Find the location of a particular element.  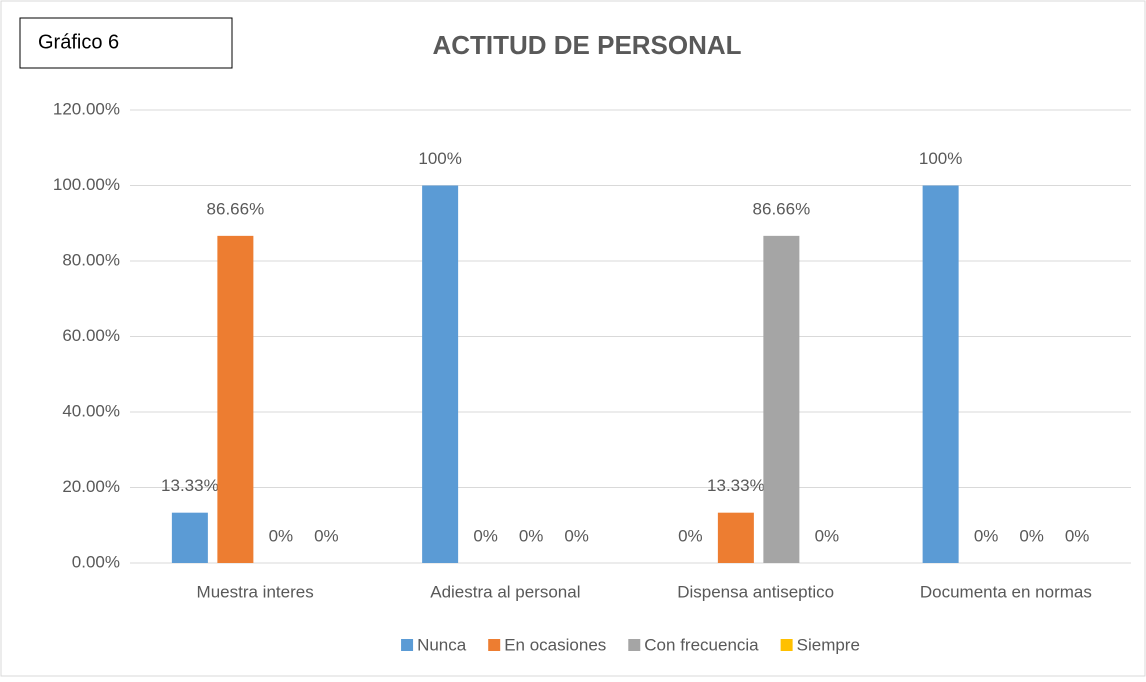

y-tick-label: 120.00% is located at coordinates (86, 108).